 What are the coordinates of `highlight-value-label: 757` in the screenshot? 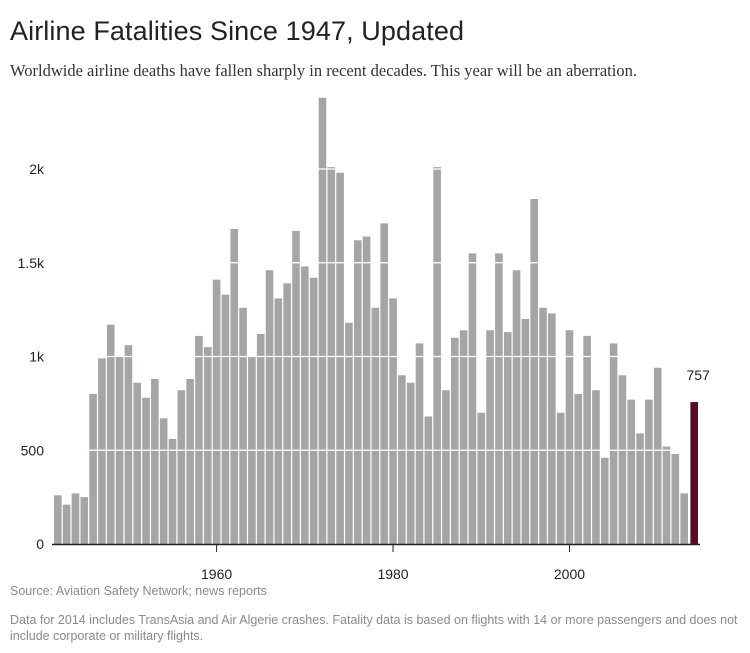 It's located at (699, 375).